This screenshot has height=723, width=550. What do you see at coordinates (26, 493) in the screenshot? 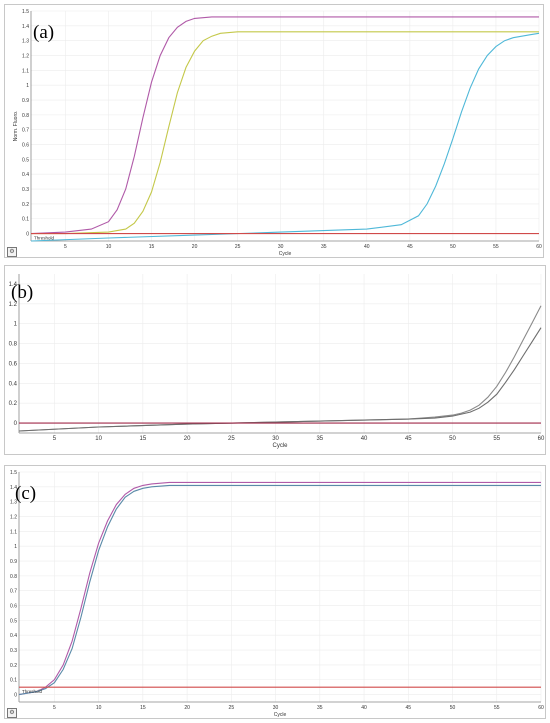
I see `panel-label-c: (c)` at bounding box center [26, 493].